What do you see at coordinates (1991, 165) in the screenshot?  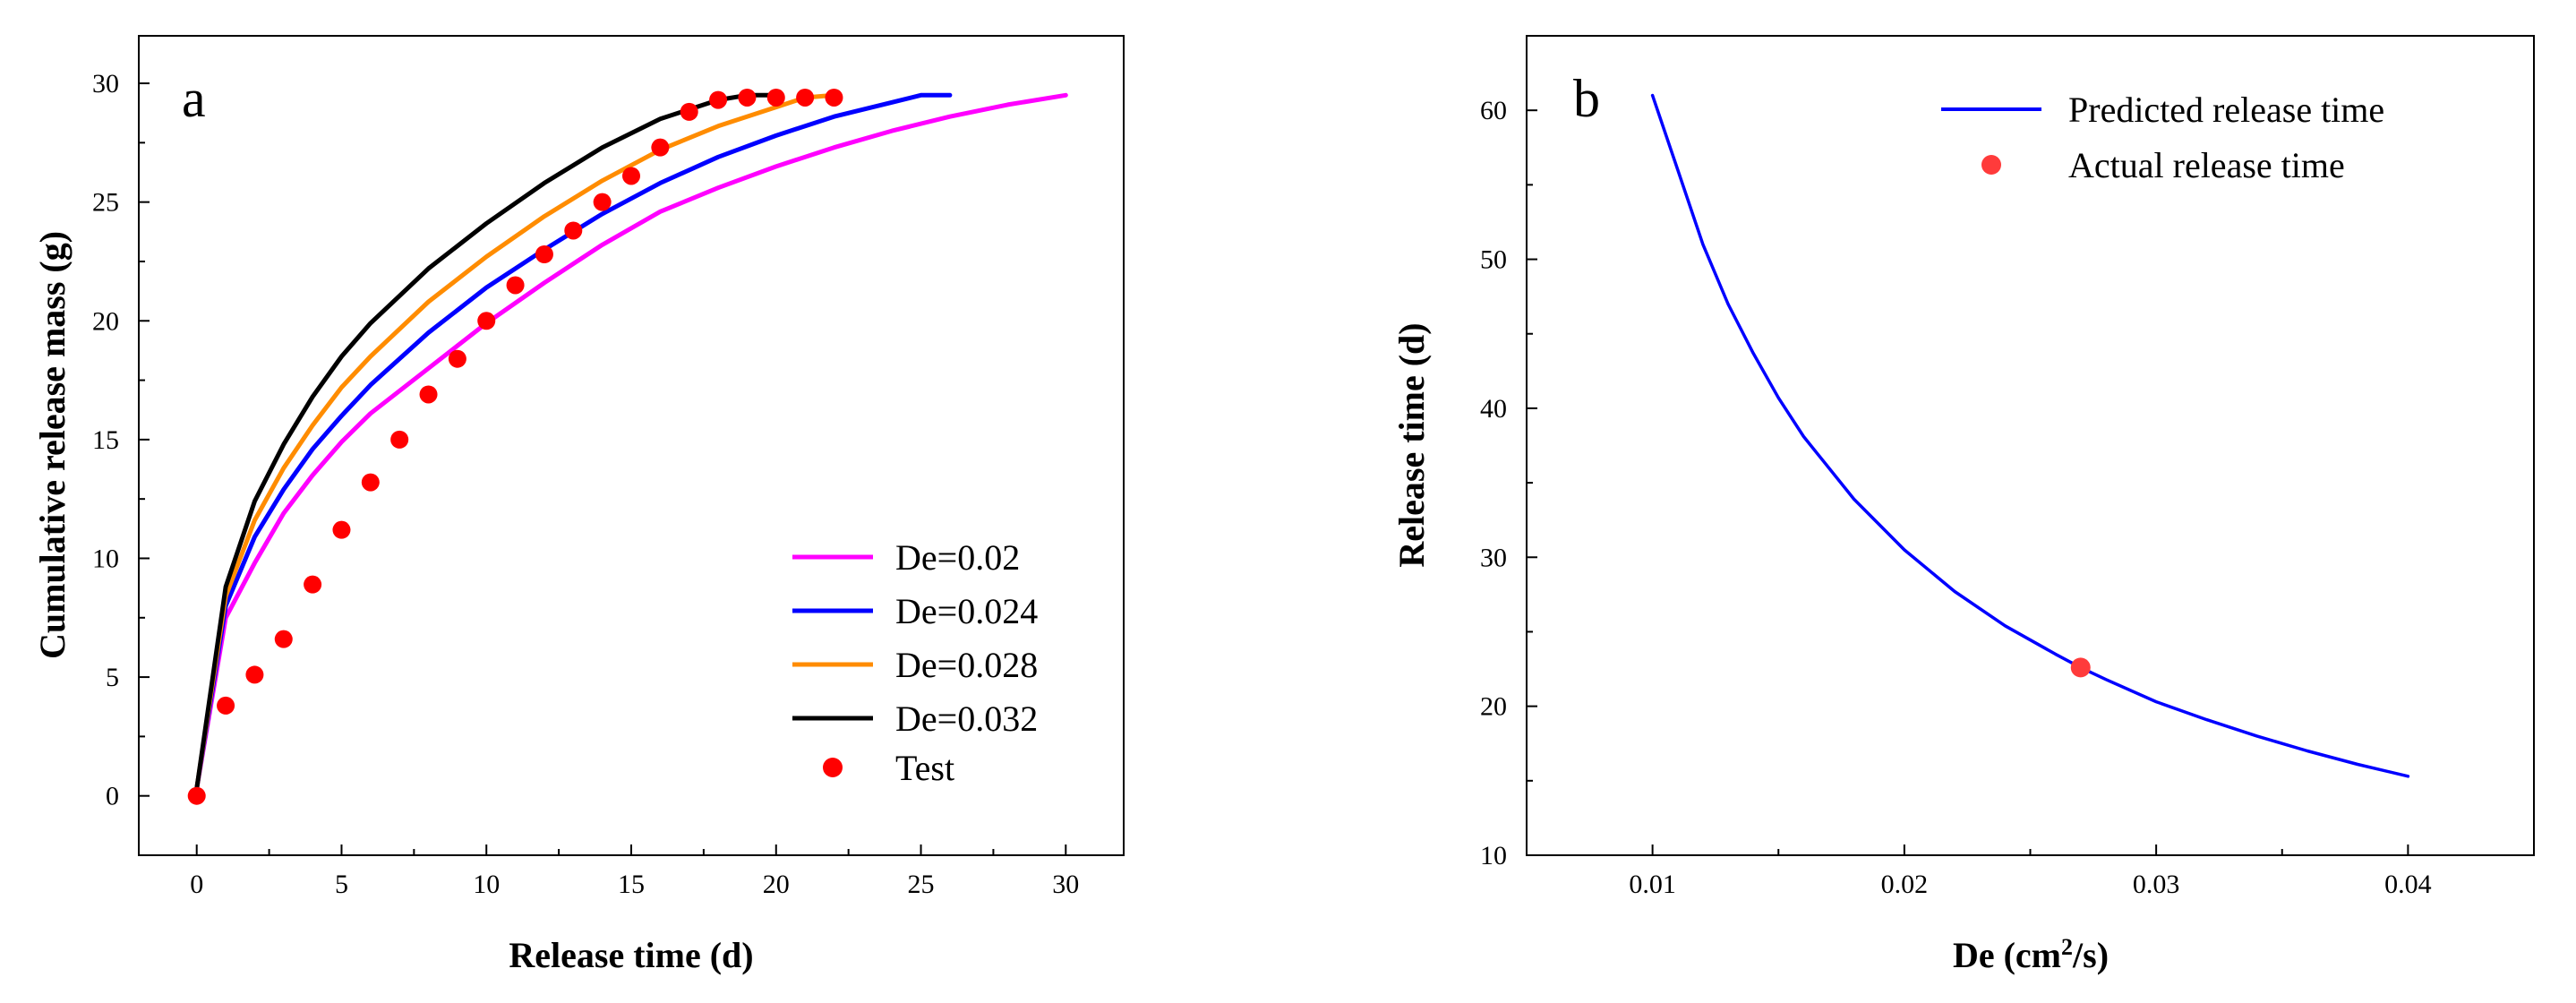 I see `legend-marker-actual` at bounding box center [1991, 165].